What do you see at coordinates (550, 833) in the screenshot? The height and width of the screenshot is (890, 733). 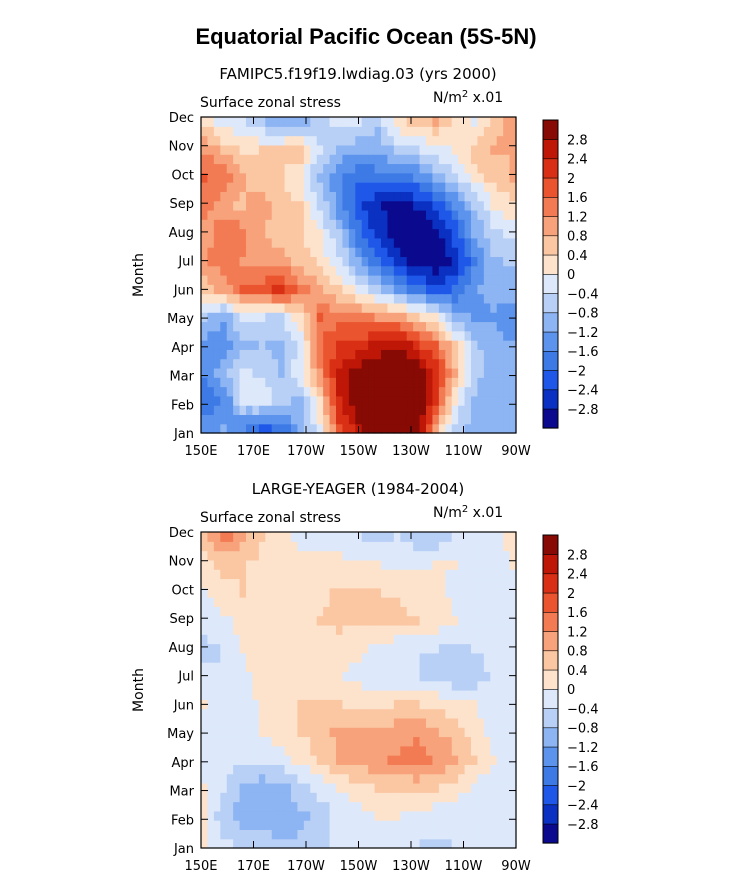 I see `colorbar-swatch` at bounding box center [550, 833].